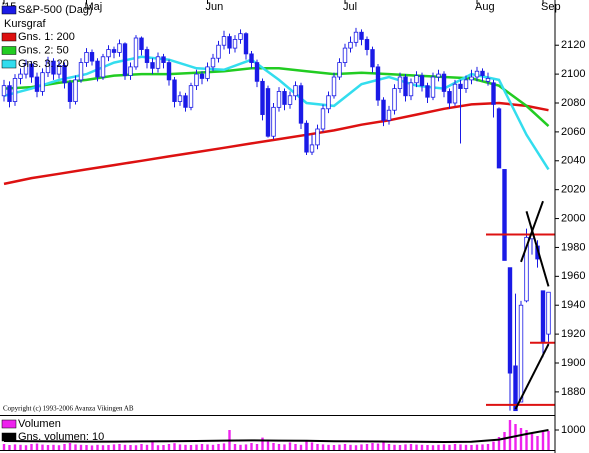 This screenshot has height=453, width=589. I want to click on volume-tick-label: 1000, so click(573, 430).